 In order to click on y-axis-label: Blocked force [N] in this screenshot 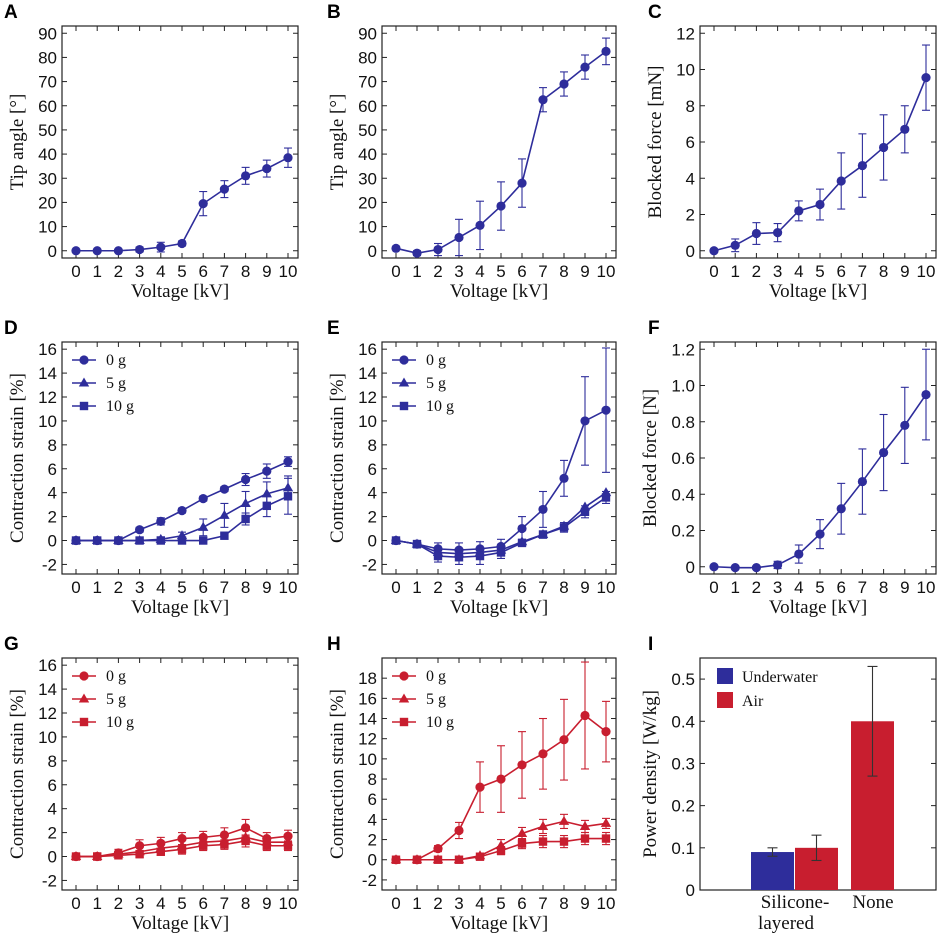, I will do `click(650, 458)`.